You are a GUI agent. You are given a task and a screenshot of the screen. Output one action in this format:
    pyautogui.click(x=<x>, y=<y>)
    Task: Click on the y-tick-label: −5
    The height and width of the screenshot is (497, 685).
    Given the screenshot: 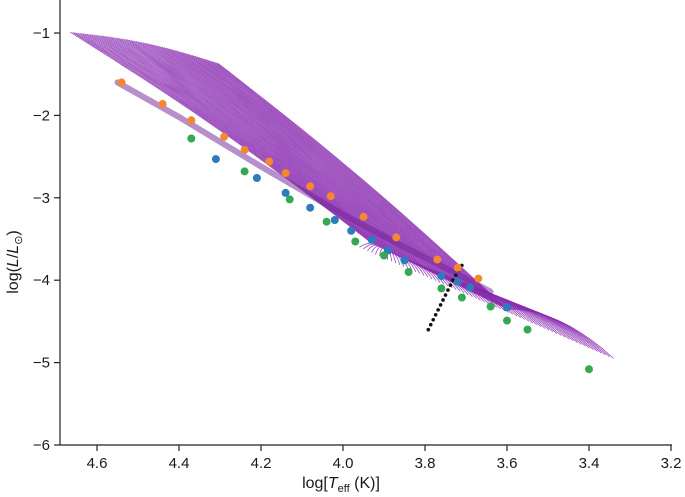 What is the action you would take?
    pyautogui.click(x=41, y=363)
    